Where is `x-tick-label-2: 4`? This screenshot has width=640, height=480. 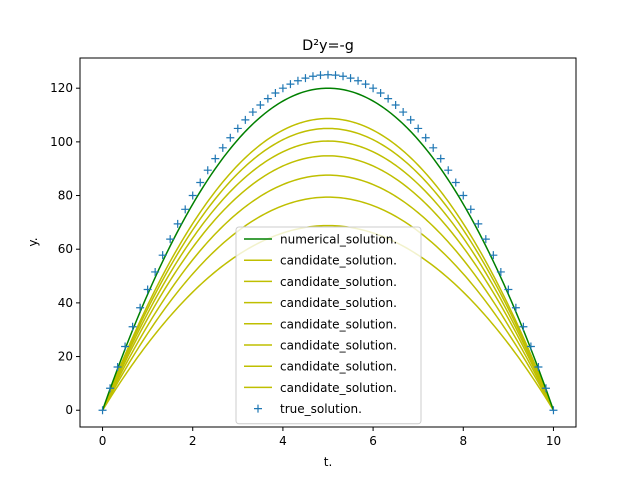
x-tick-label-2: 4 is located at coordinates (283, 441).